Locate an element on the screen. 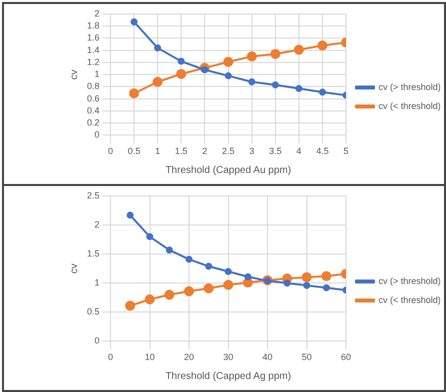 This screenshot has height=392, width=446. x-tick-label: 3.5 is located at coordinates (275, 151).